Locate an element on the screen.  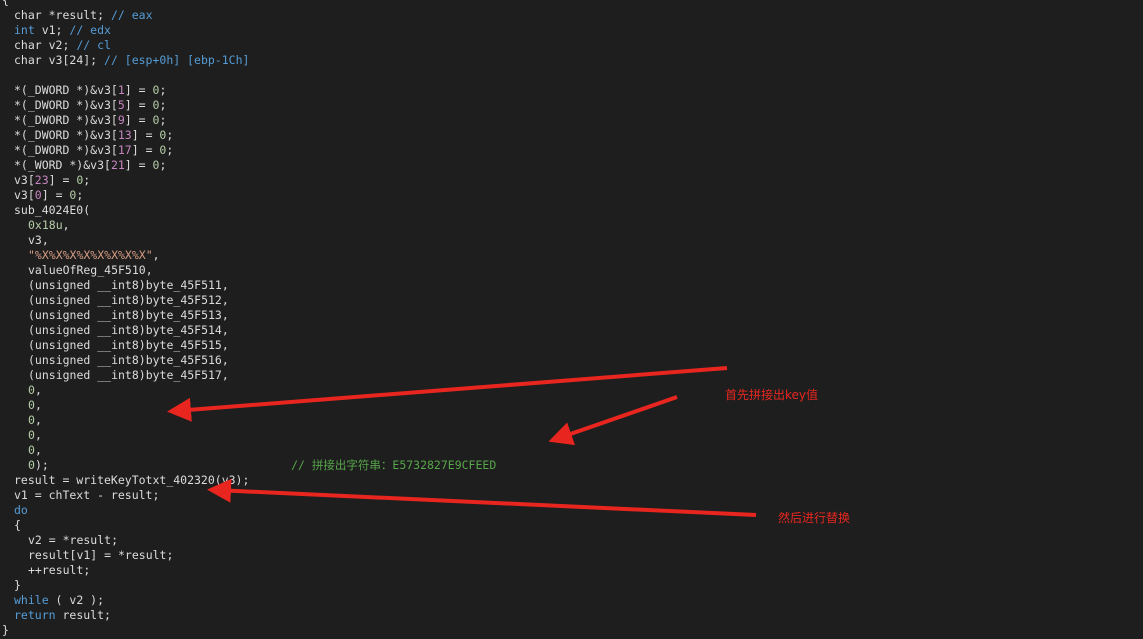
code-token: result = writeKeyTotxt_402320(v3); is located at coordinates (132, 480).